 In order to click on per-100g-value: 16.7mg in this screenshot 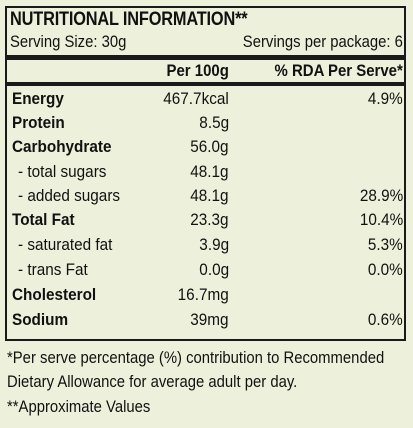, I will do `click(203, 294)`.